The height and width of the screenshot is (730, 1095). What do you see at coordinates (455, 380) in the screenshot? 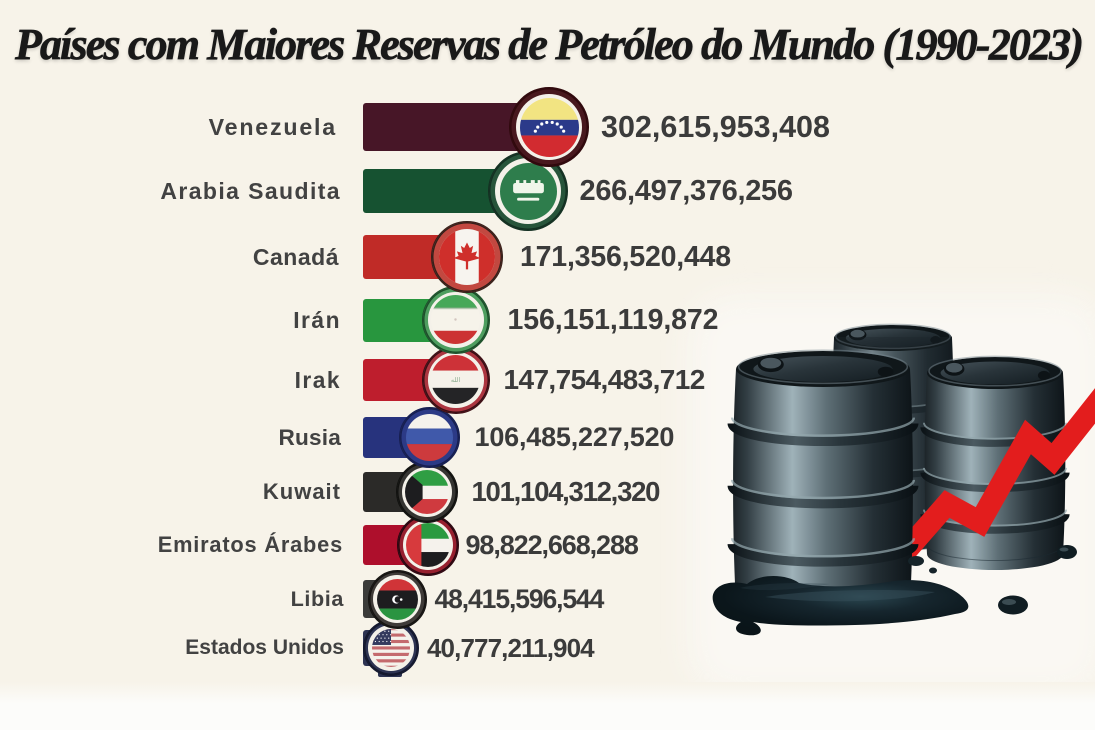
I see `svg-text: الله` at bounding box center [455, 380].